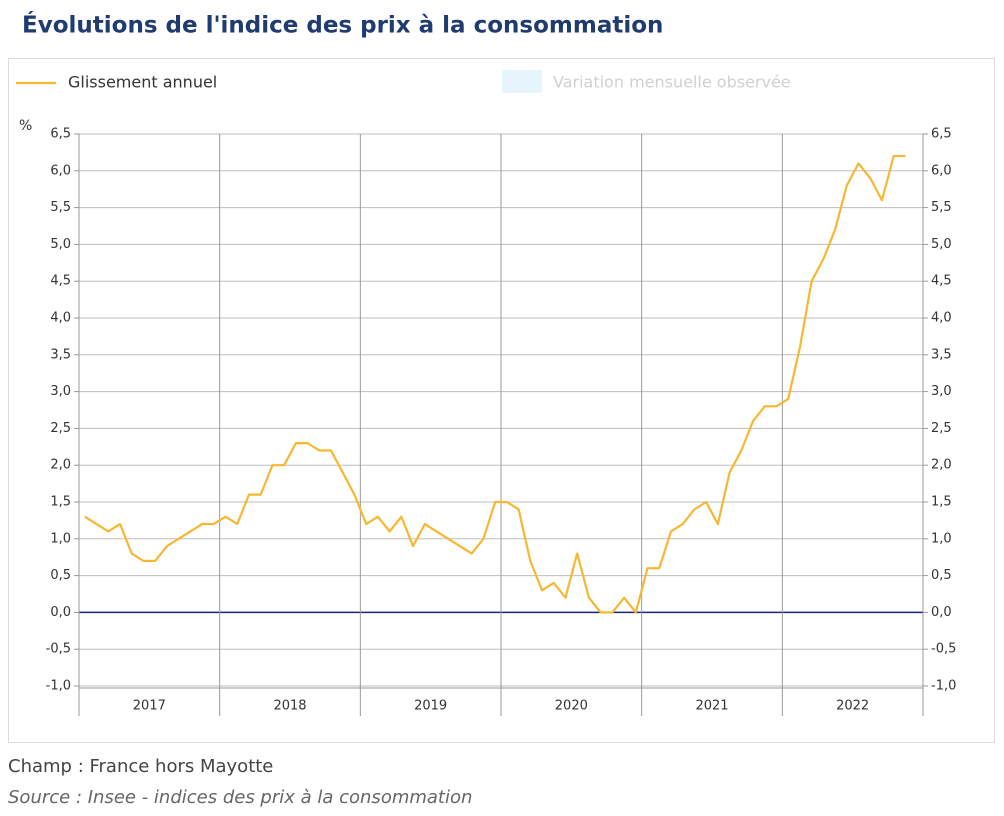  Describe the element at coordinates (60, 465) in the screenshot. I see `y-tick-label: 2,0` at that location.